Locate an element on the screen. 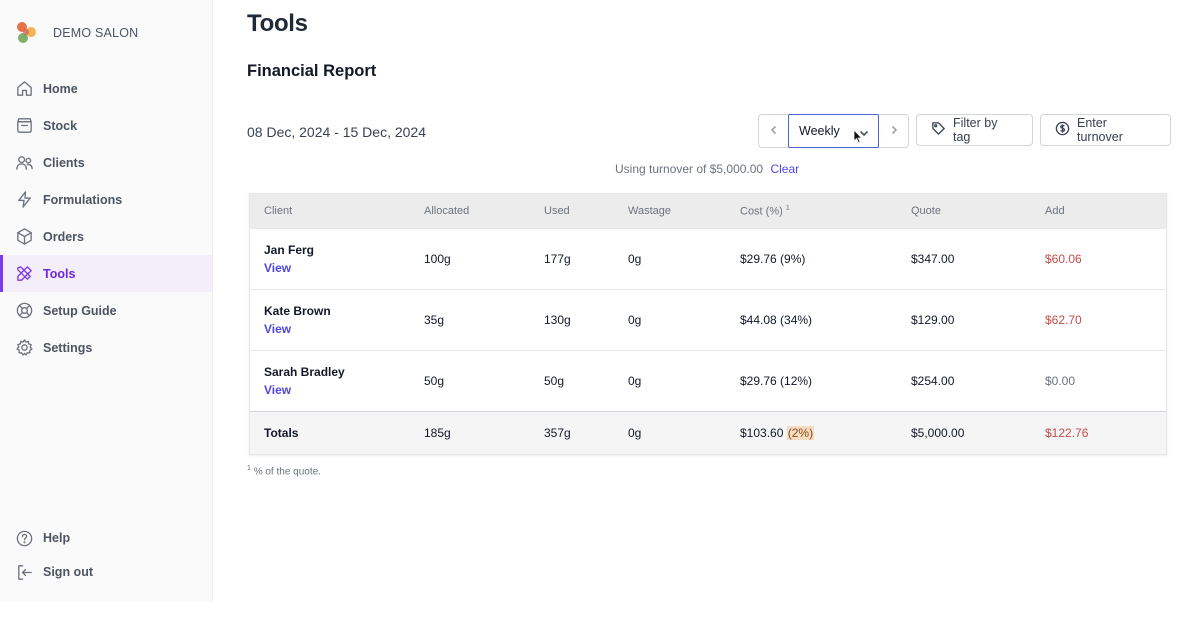 The height and width of the screenshot is (635, 1200). turnover-note: Using turnover of $5,000.00 Clear is located at coordinates (707, 169).